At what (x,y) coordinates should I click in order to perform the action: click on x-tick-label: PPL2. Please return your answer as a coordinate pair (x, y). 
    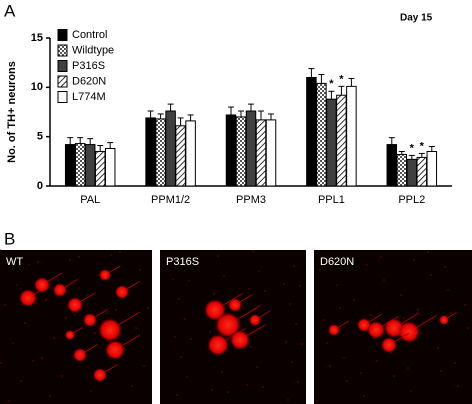
    Looking at the image, I should click on (411, 200).